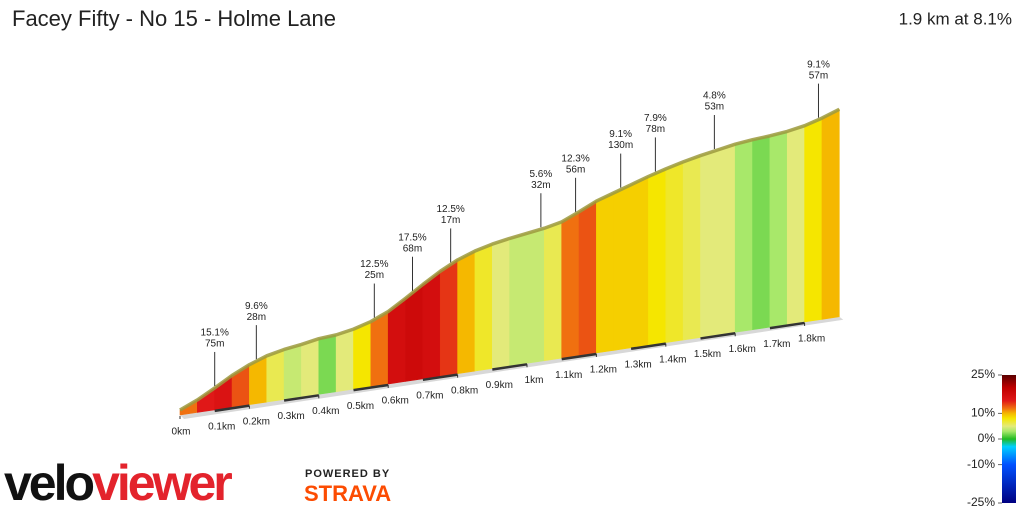  Describe the element at coordinates (256, 306) in the screenshot. I see `annotation-grade: 9.6%` at that location.